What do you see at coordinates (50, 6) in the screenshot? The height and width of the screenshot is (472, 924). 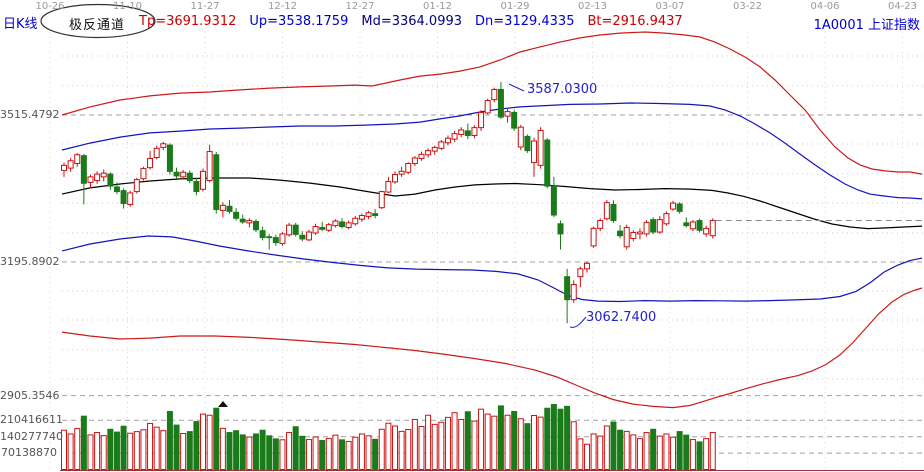 I see `date-tick-label: 10-26` at bounding box center [50, 6].